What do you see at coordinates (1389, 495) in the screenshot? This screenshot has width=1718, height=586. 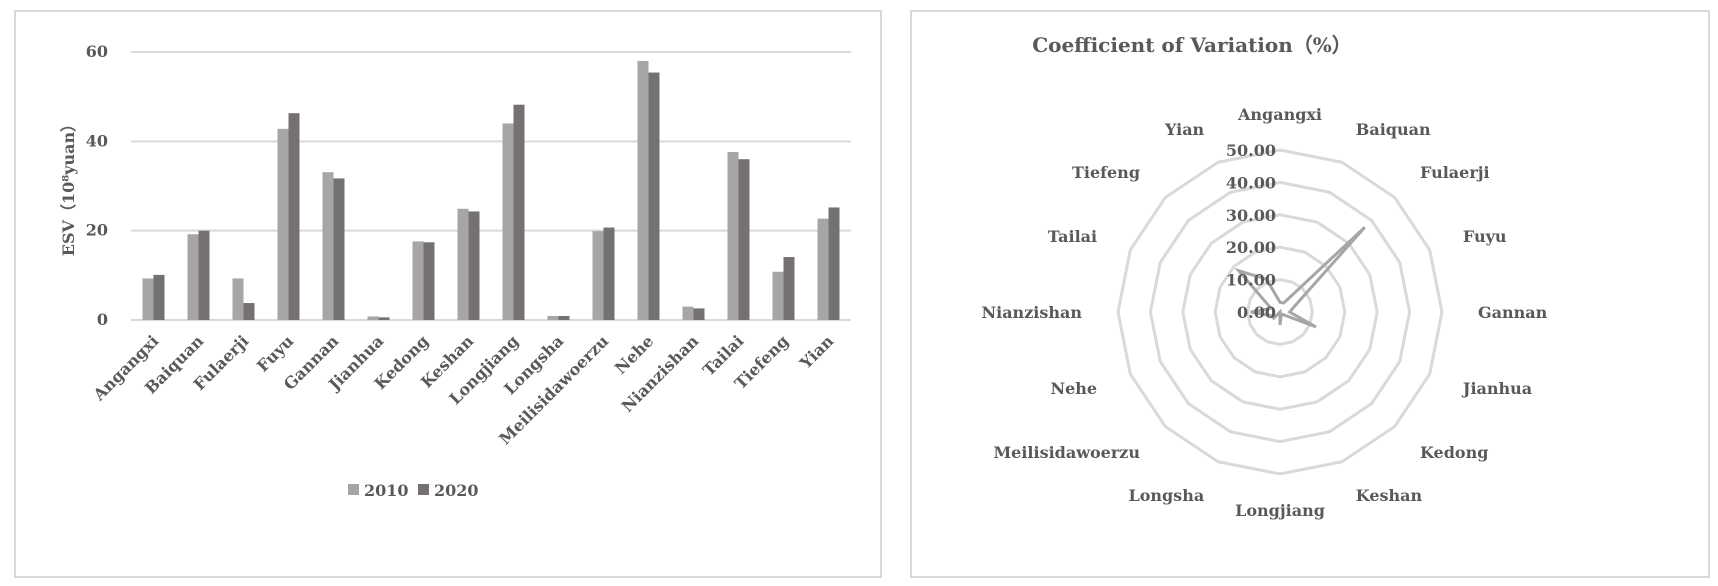 I see `radar-category-label: Keshan` at bounding box center [1389, 495].